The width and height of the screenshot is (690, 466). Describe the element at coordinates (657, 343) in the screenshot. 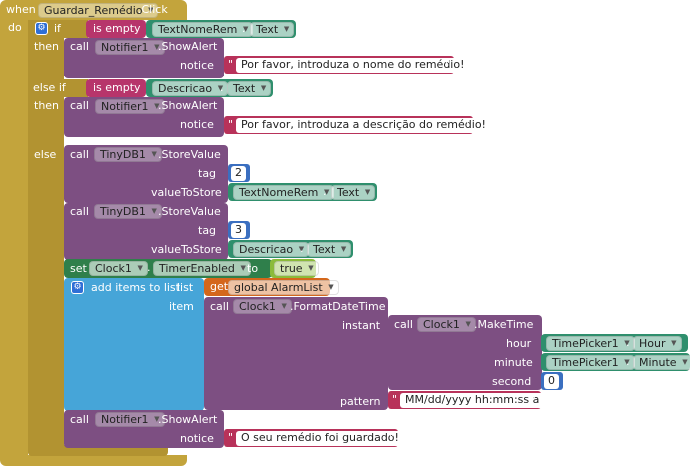

I see `hour-property-dropdown: Hour ▼` at that location.